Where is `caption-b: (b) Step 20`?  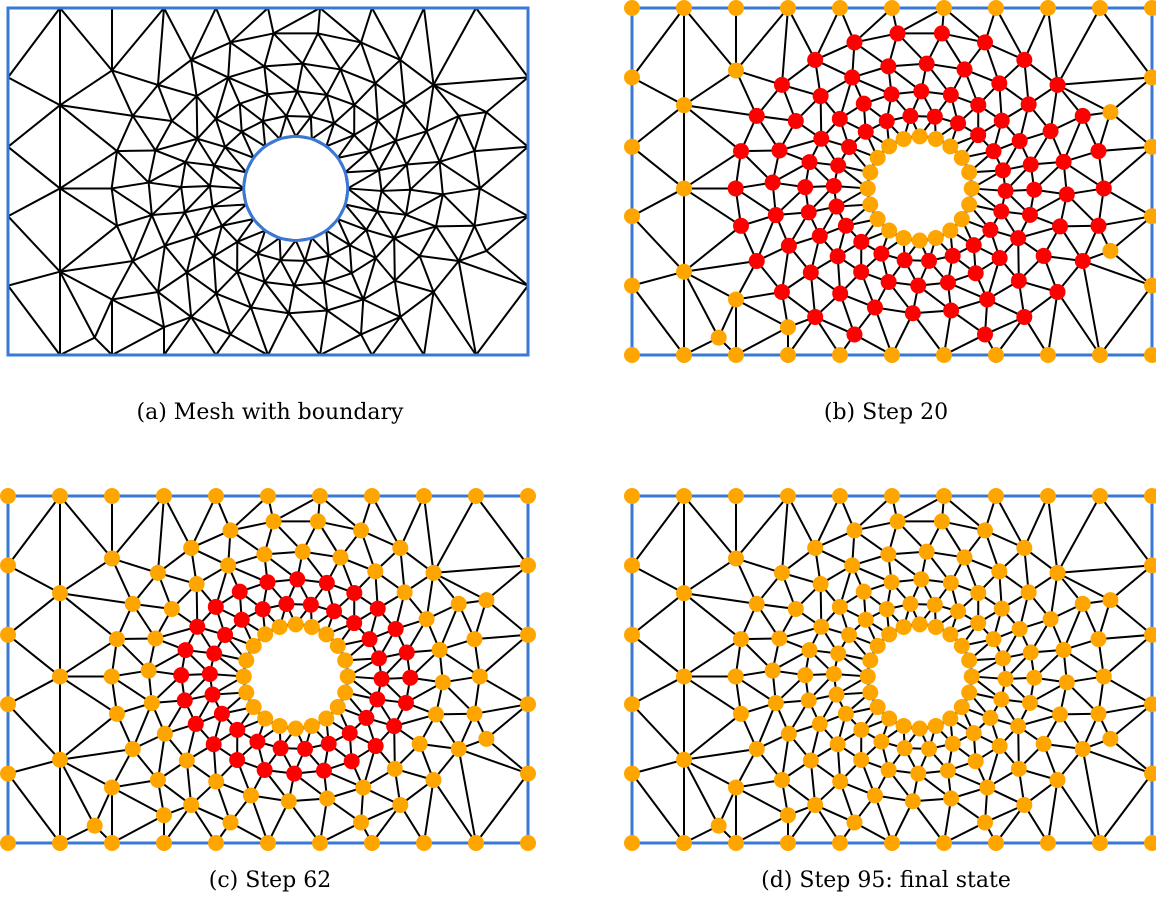 caption-b: (b) Step 20 is located at coordinates (886, 412).